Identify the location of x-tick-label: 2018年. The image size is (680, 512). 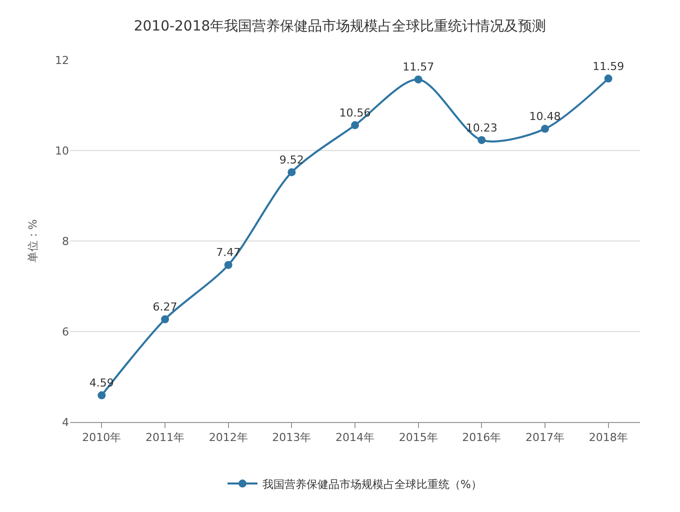
(608, 437).